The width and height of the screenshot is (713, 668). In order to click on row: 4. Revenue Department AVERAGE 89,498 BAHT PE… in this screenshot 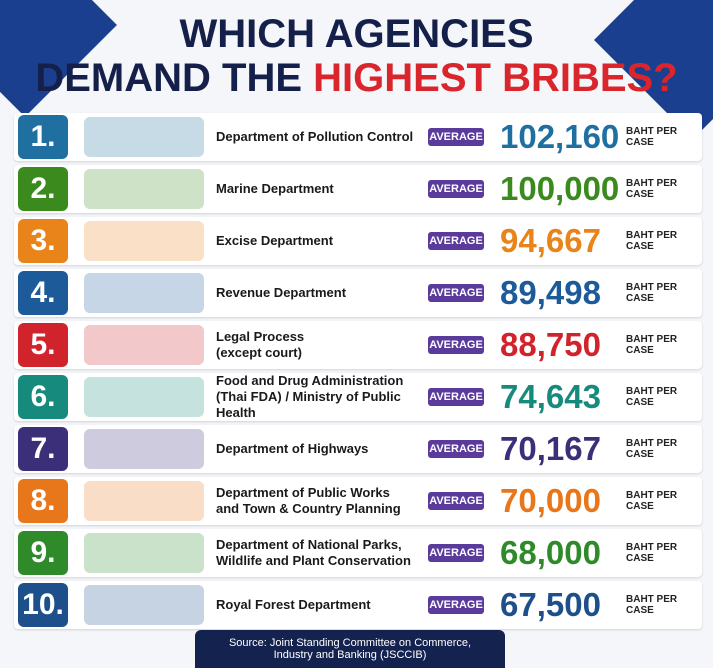, I will do `click(358, 293)`.